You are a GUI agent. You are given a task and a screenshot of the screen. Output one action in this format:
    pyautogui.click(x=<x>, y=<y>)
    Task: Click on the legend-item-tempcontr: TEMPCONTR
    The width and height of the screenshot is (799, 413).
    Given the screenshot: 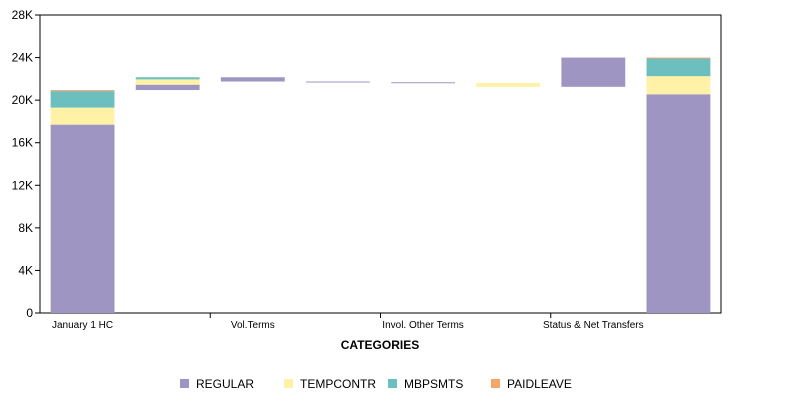 What is the action you would take?
    pyautogui.click(x=330, y=384)
    